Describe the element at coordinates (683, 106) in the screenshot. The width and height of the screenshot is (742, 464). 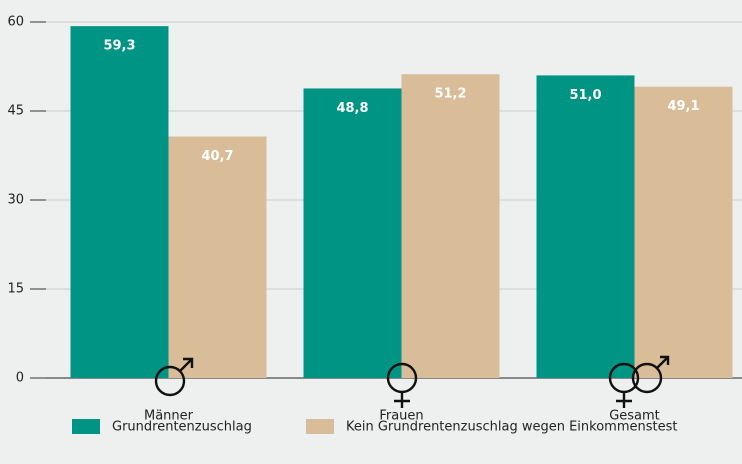
I see `value-label: 49,1` at that location.